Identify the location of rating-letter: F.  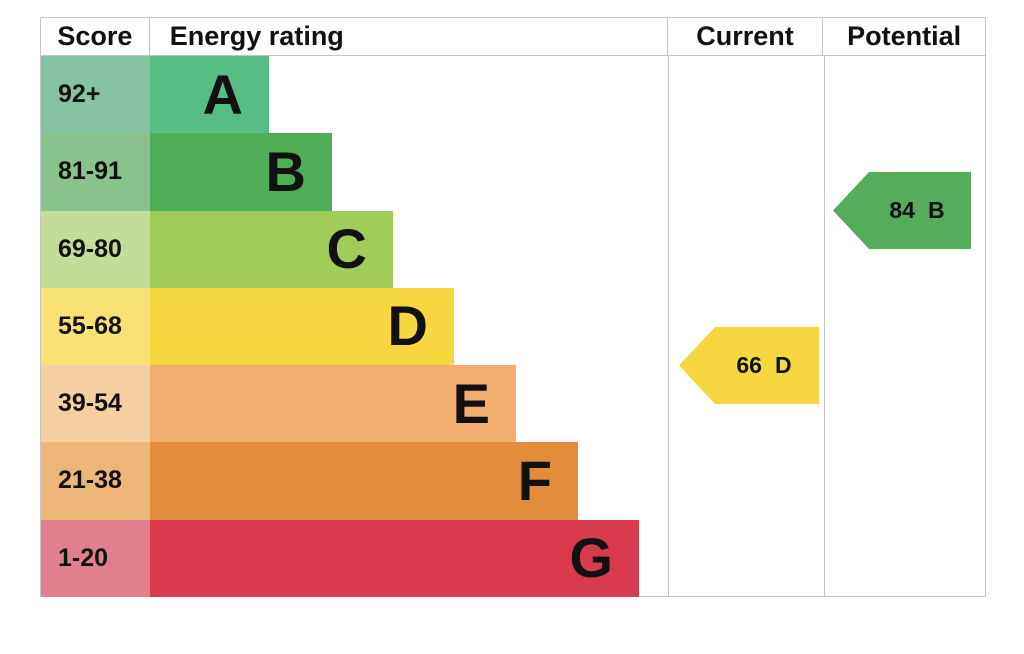
(534, 480).